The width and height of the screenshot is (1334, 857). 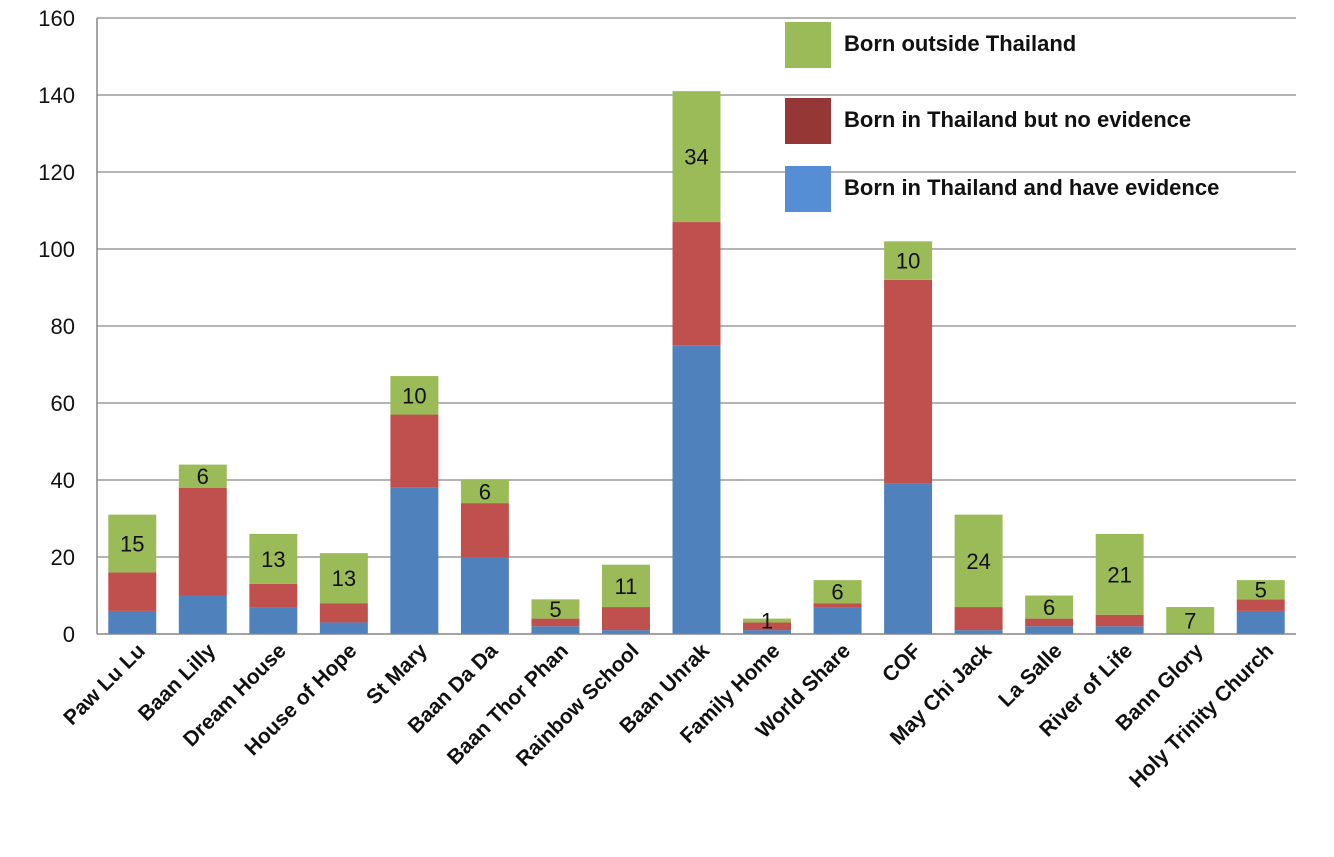 I want to click on y-tick-label: 80, so click(x=63, y=326).